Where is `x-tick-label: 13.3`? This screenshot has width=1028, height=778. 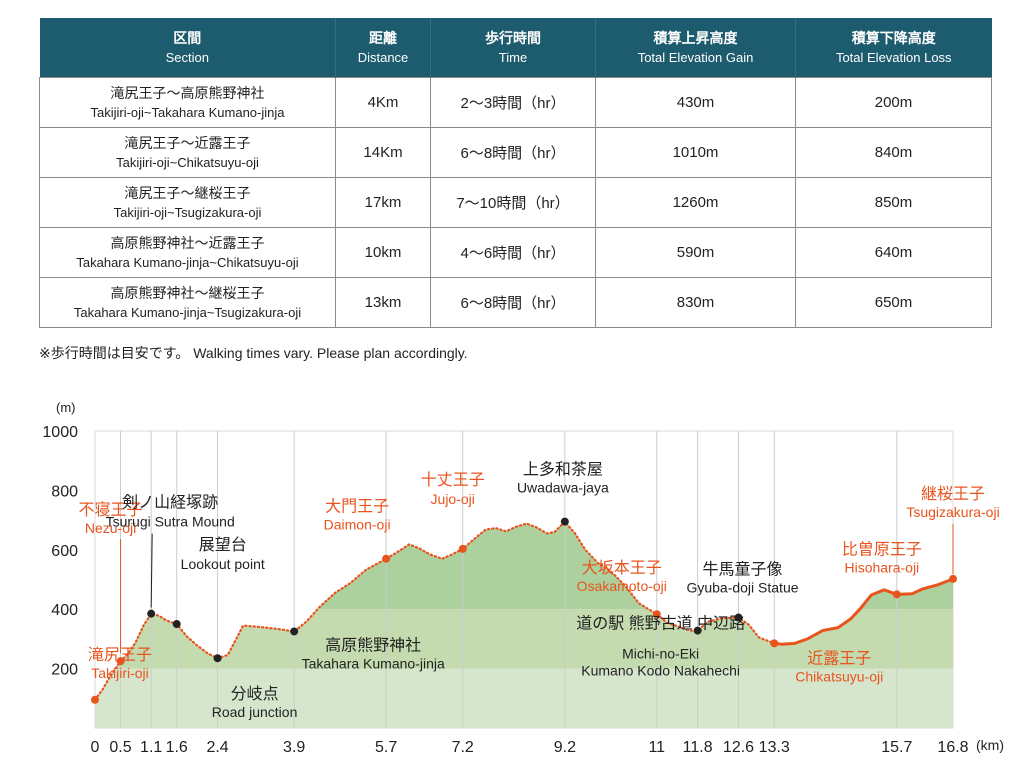
x-tick-label: 13.3 is located at coordinates (774, 747).